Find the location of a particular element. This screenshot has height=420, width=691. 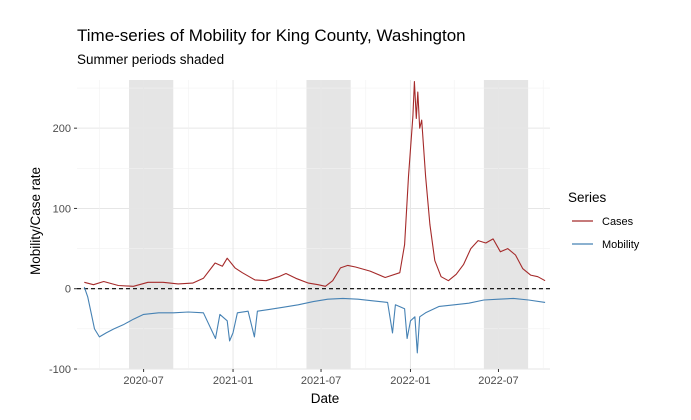

legend-label-mobility: Mobility is located at coordinates (621, 245).